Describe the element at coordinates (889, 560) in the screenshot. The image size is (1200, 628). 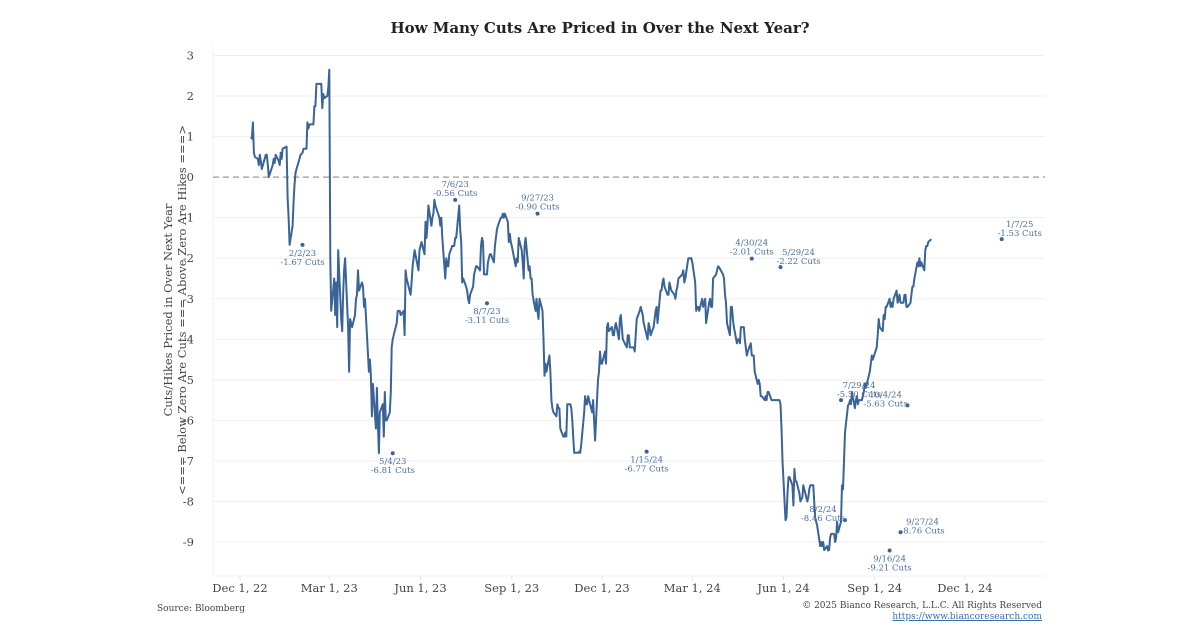
I see `annotation-date: 9/16/24` at that location.